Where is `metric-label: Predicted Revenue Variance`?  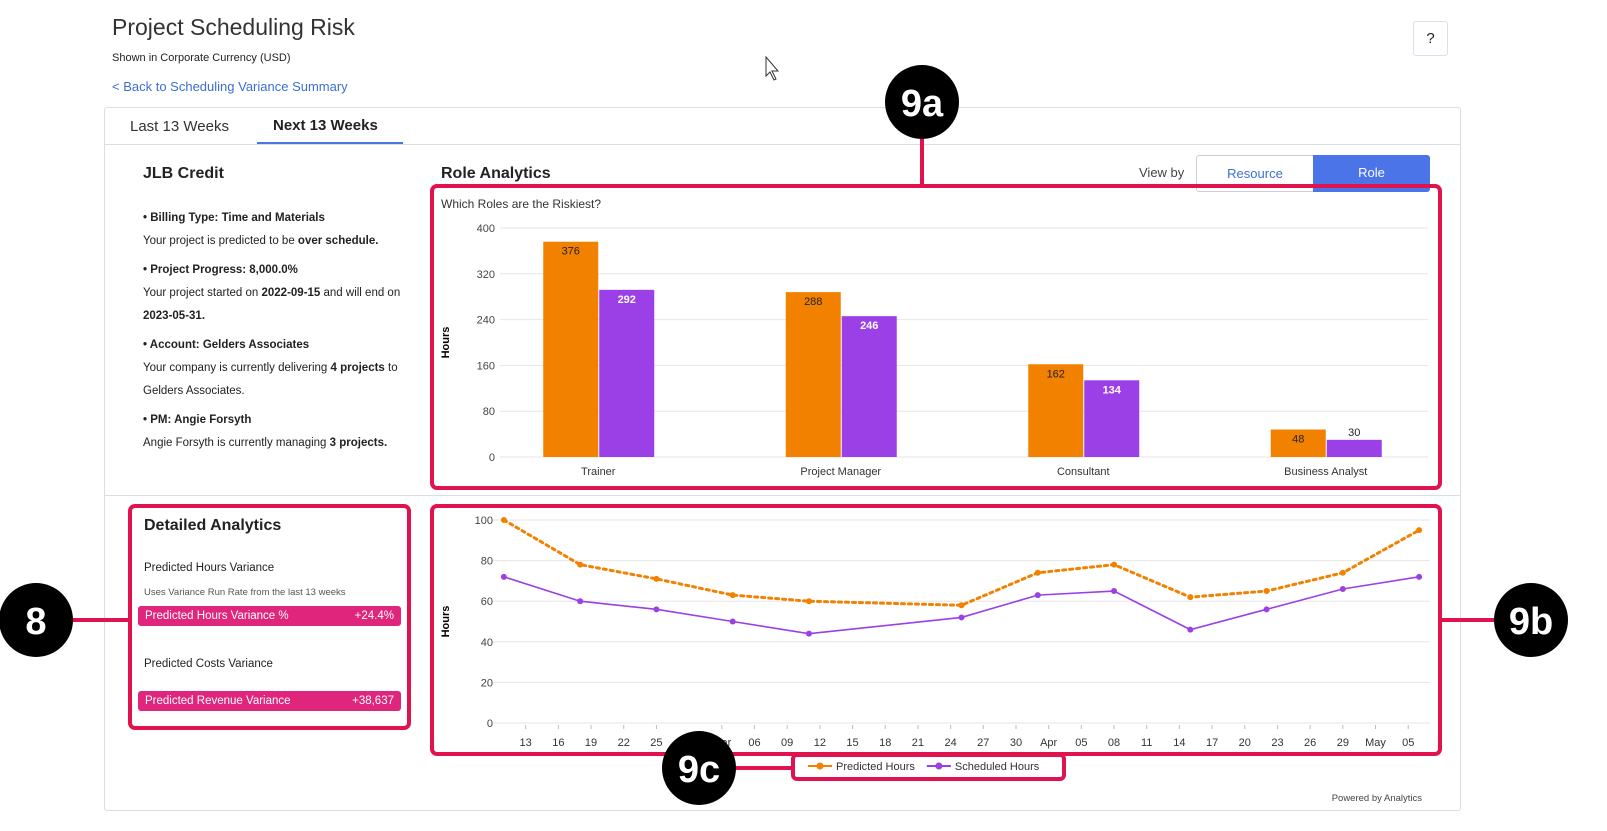
metric-label: Predicted Revenue Variance is located at coordinates (218, 701).